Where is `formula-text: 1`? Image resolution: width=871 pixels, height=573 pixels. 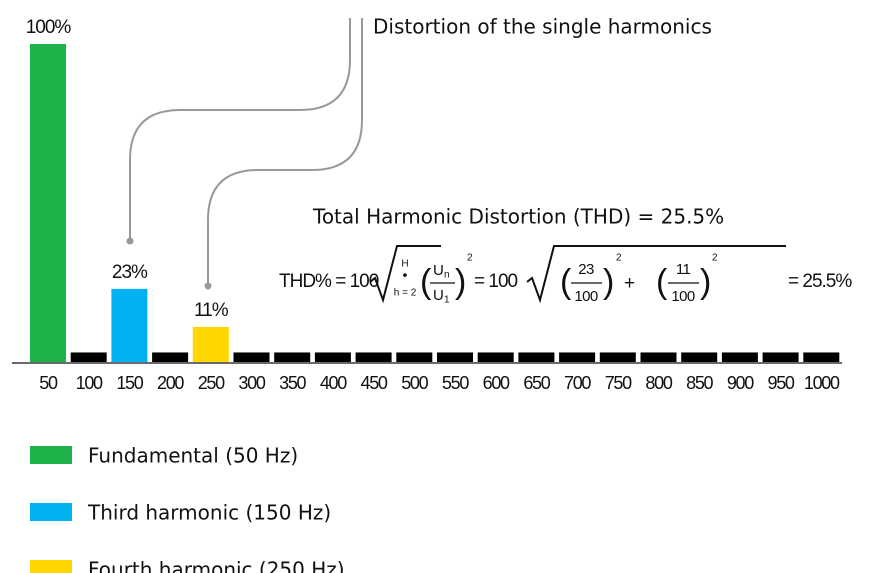
formula-text: 1 is located at coordinates (447, 300).